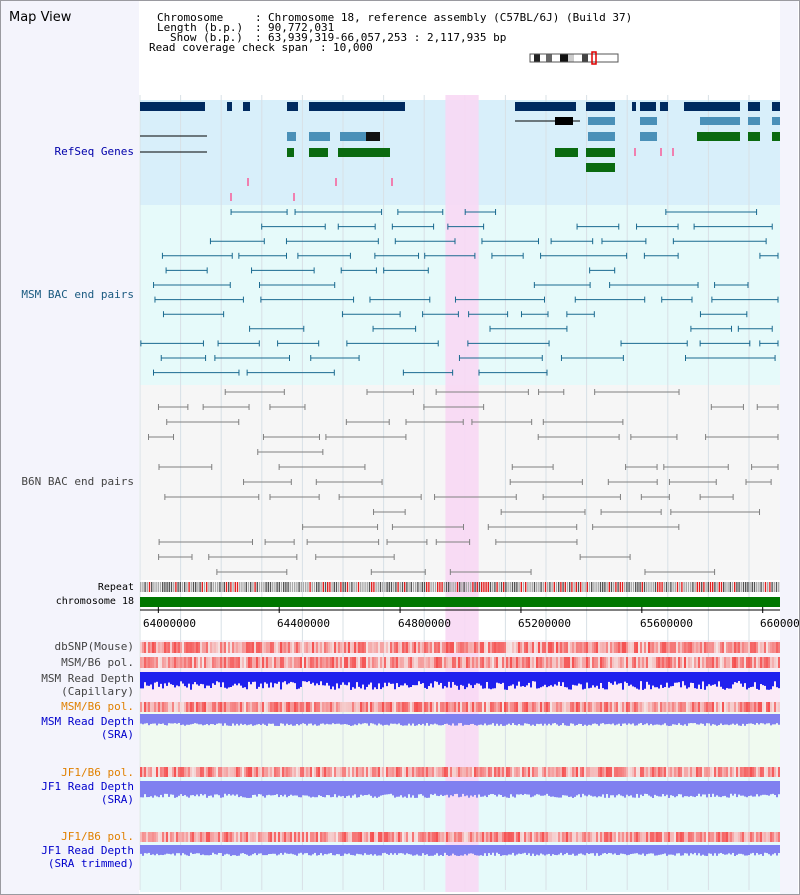 The image size is (800, 895). I want to click on track-label-b6n-bac: B6N BAC end pairs, so click(77, 481).